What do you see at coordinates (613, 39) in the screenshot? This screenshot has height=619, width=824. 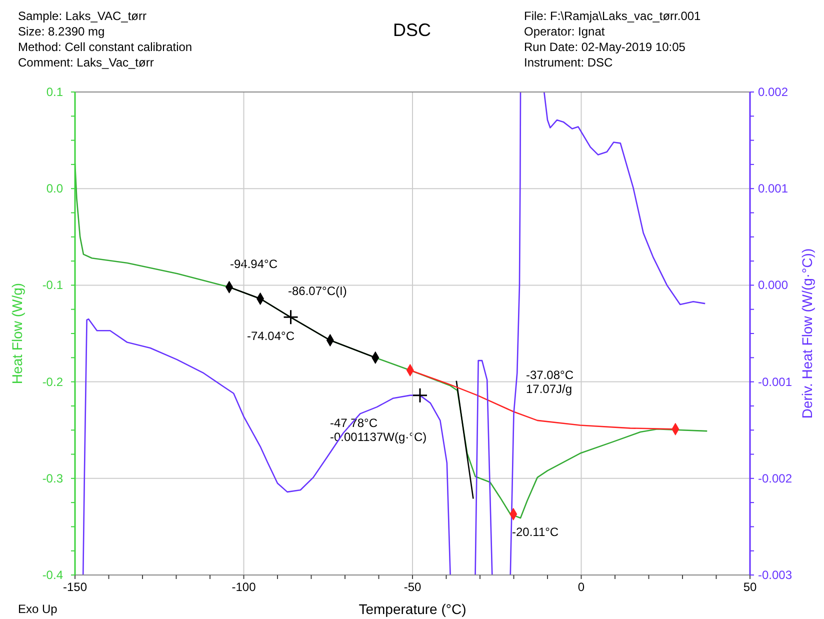 I see `text: File: F:\Ramja\Laks_vac_tørr.001 Operator: Ignat Run Date: 02-May-2019 10:05 Instrument: DSC` at bounding box center [613, 39].